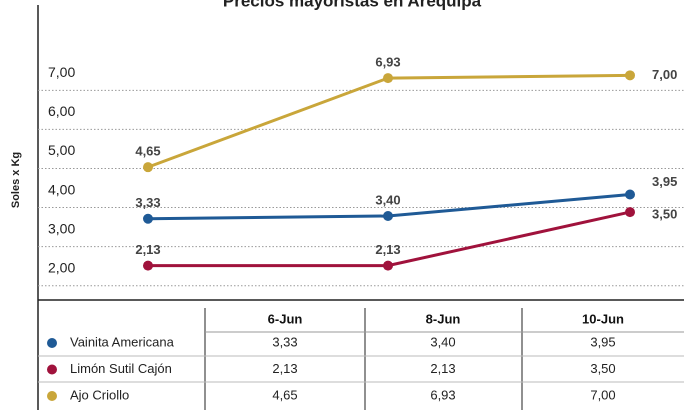 The image size is (684, 410). What do you see at coordinates (61, 267) in the screenshot?
I see `y-tick-label: 2,00` at bounding box center [61, 267].